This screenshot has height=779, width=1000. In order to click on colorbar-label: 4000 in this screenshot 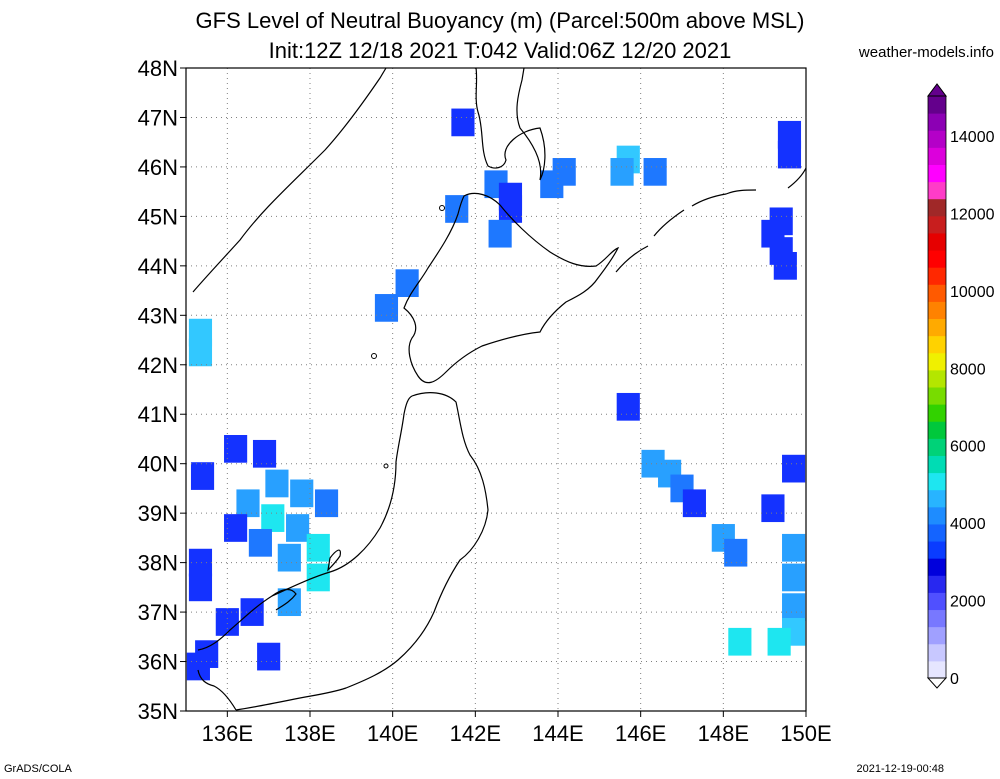, I will do `click(968, 524)`.